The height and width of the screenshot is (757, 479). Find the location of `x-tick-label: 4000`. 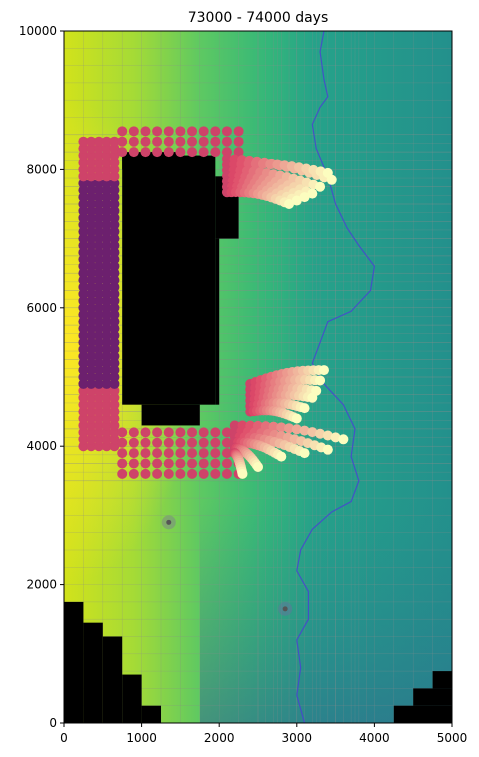

x-tick-label: 4000 is located at coordinates (374, 738).